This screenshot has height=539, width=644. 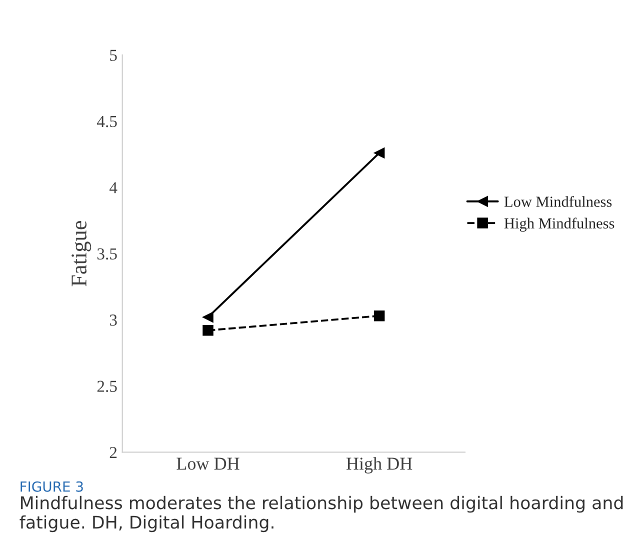 What do you see at coordinates (82, 253) in the screenshot?
I see `y-axis-title: Fatigue` at bounding box center [82, 253].